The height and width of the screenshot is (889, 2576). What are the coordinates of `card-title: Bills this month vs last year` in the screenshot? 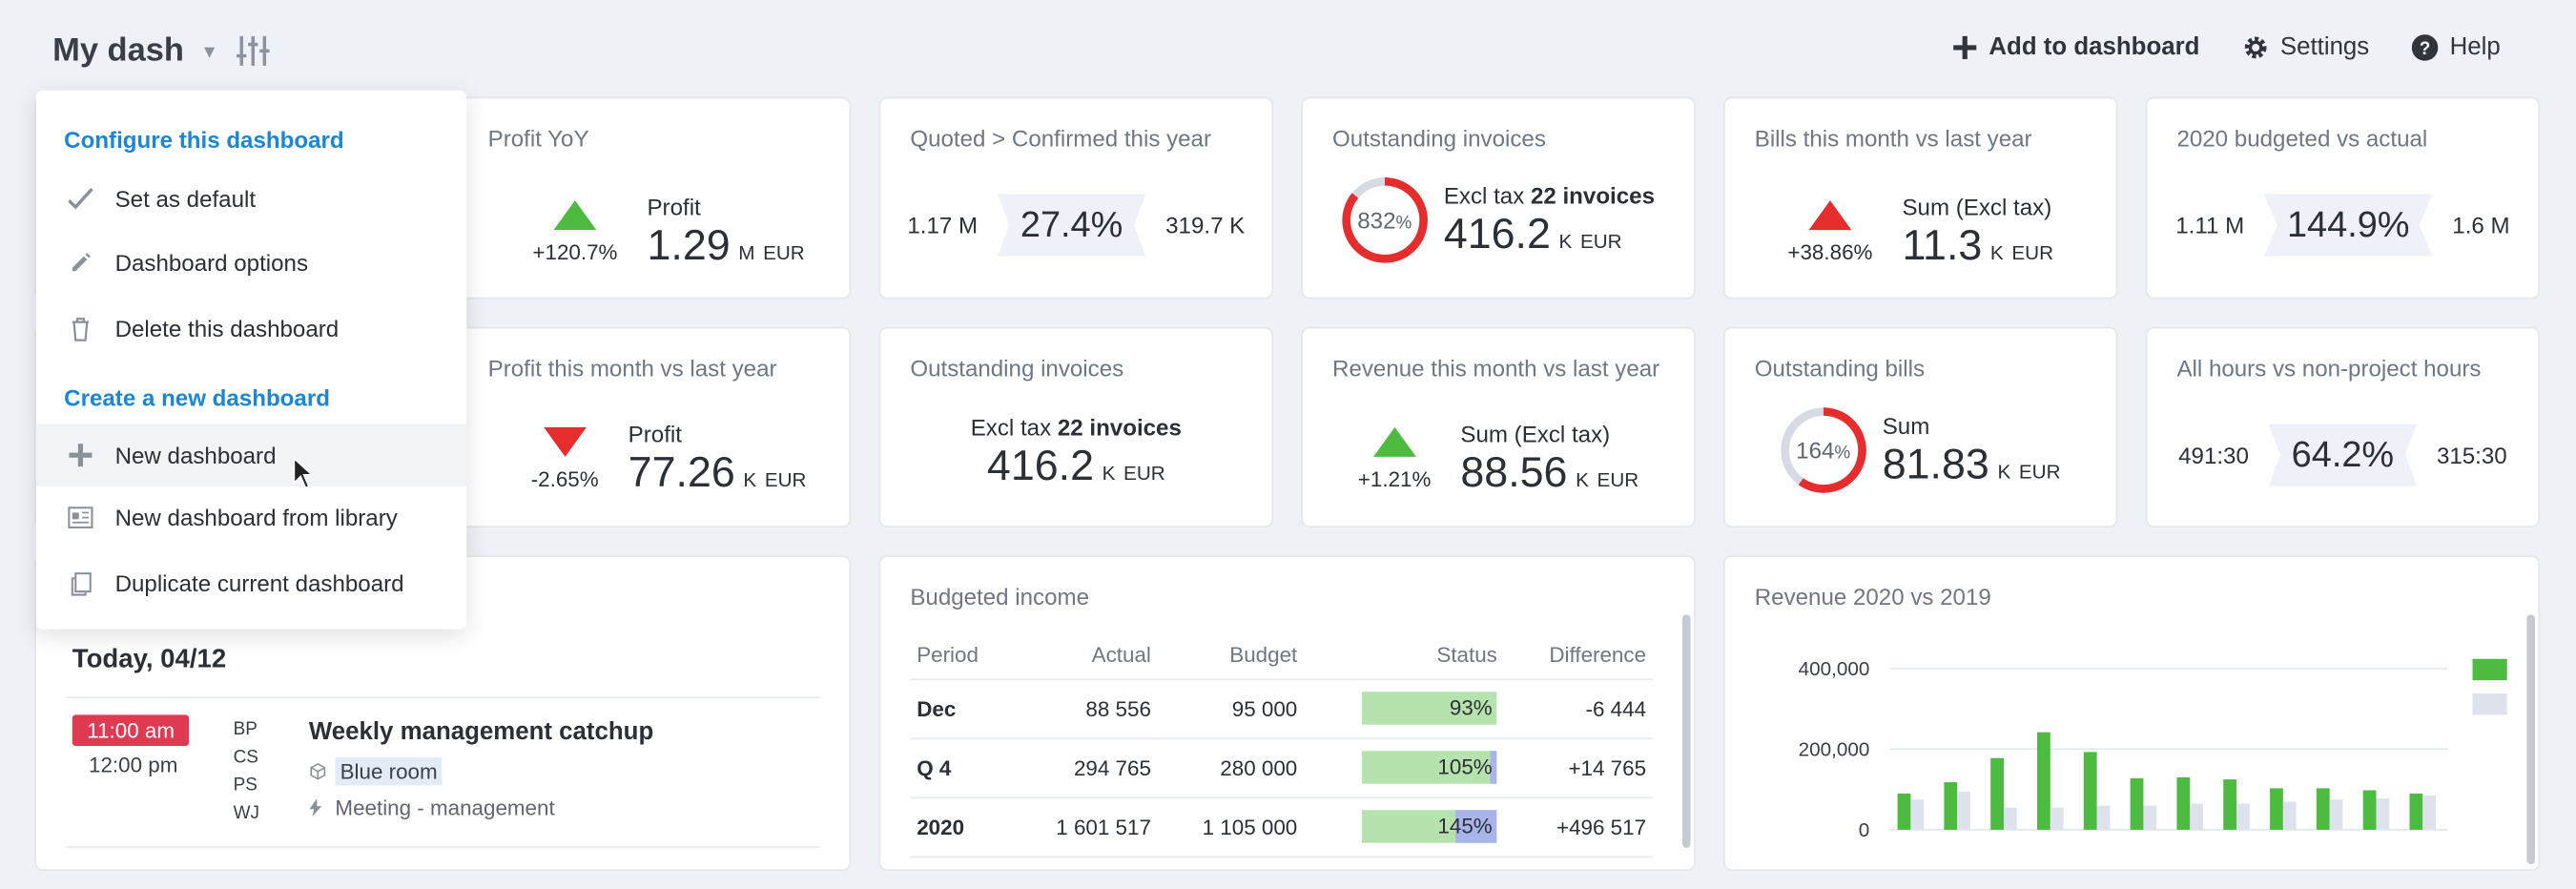 It's located at (1893, 138).